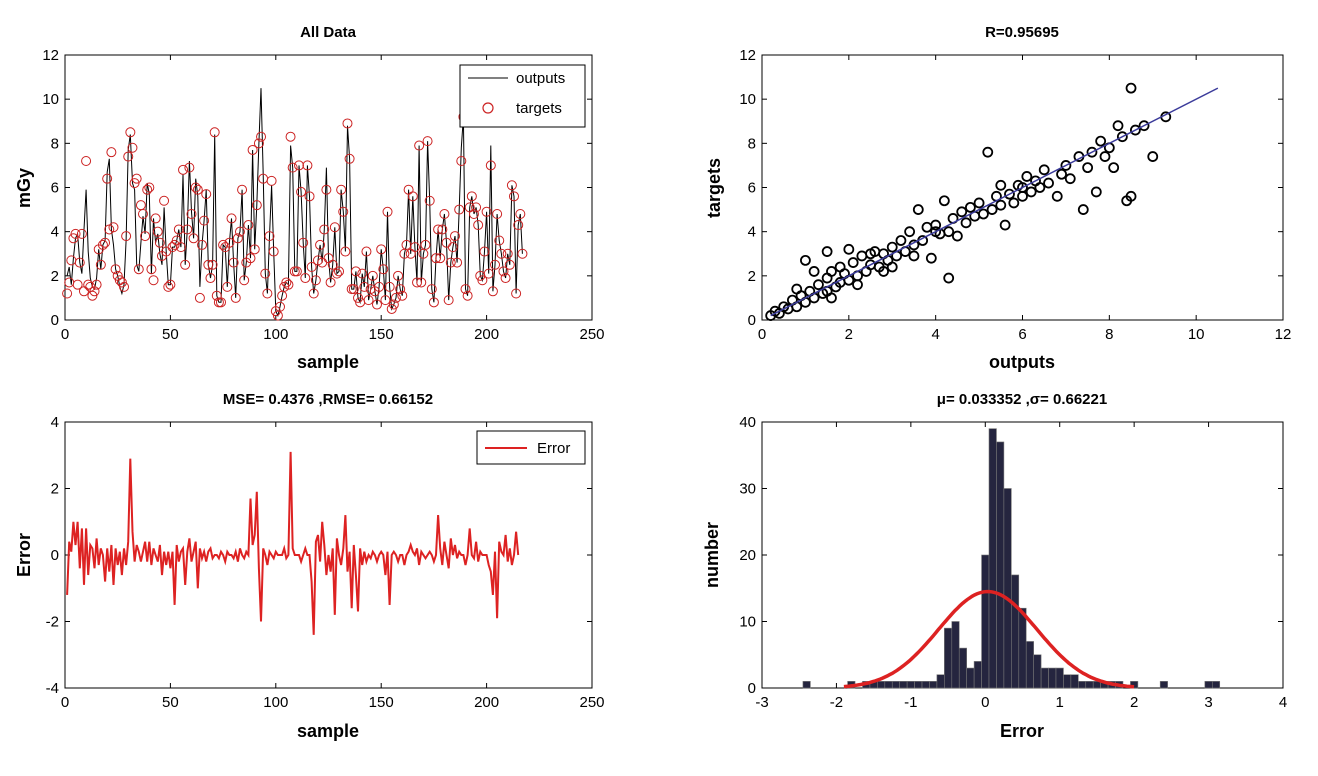  Describe the element at coordinates (762, 334) in the screenshot. I see `x-tick-label: 0` at that location.